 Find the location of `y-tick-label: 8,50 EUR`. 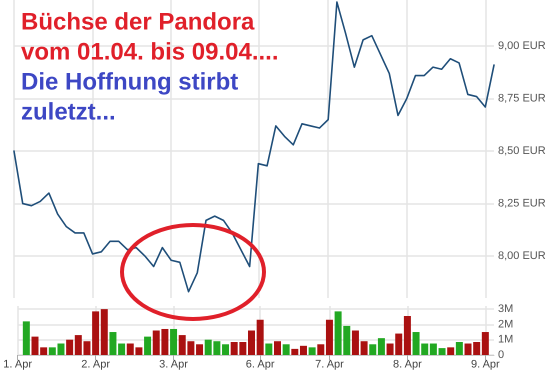

y-tick-label: 8,50 EUR is located at coordinates (522, 151).